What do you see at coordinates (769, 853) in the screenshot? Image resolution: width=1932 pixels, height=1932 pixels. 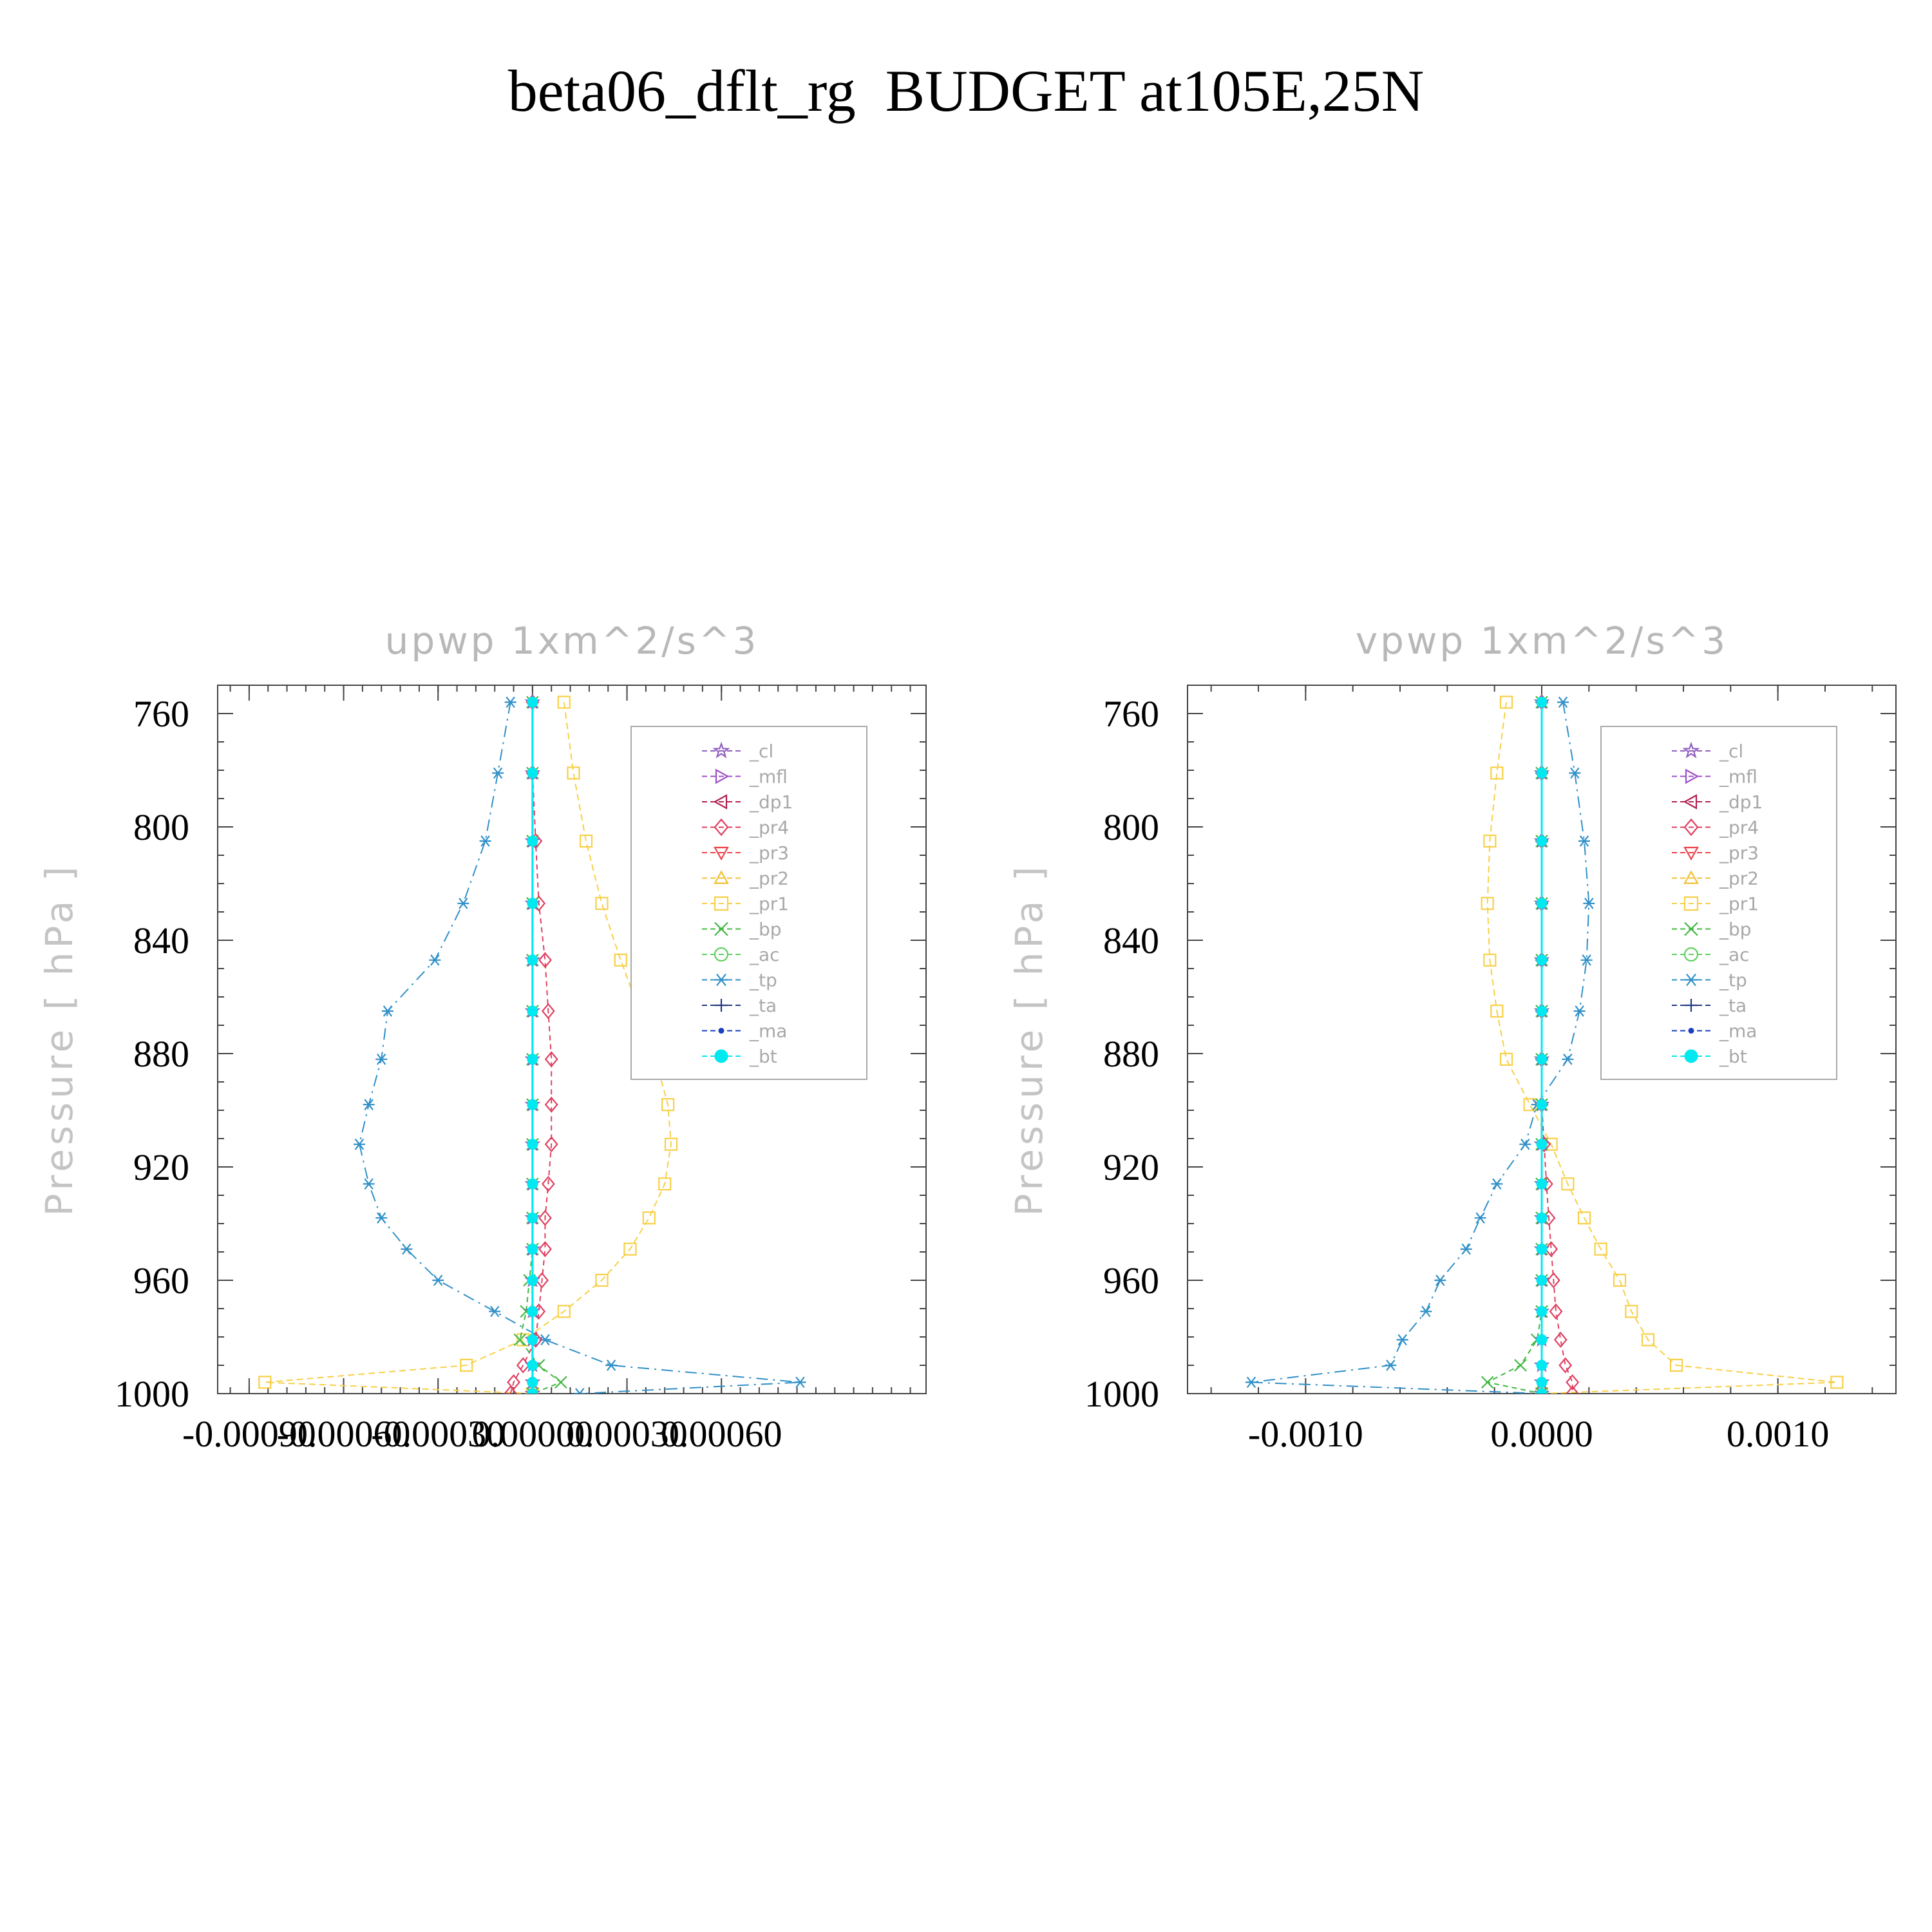 I see `legend-label: _pr3` at bounding box center [769, 853].